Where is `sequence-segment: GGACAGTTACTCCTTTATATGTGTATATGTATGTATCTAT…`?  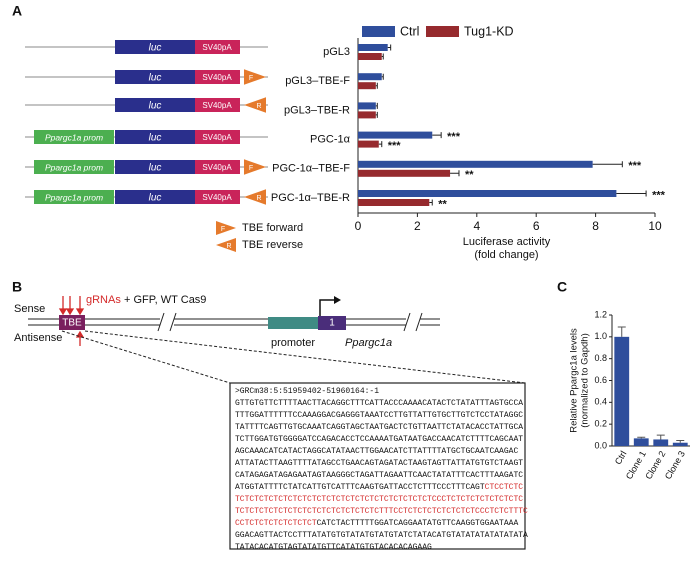 sequence-segment: GGACAGTTACTCCTTTATATGTGTATATGTATGTATCTAT… is located at coordinates (381, 535).